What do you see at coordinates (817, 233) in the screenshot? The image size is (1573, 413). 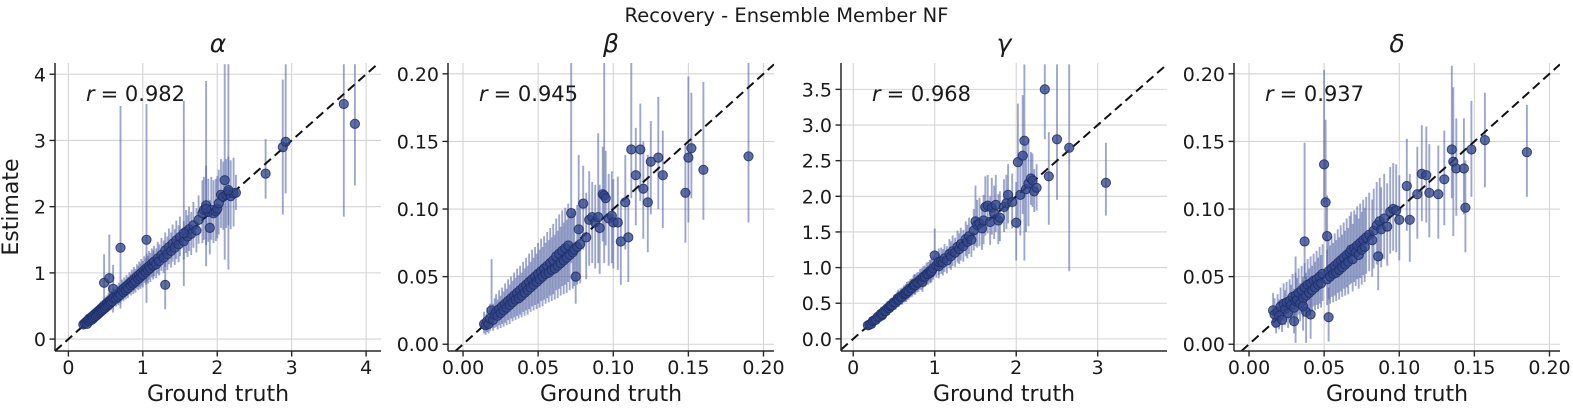 I see `y-tick-label: 1.5` at bounding box center [817, 233].